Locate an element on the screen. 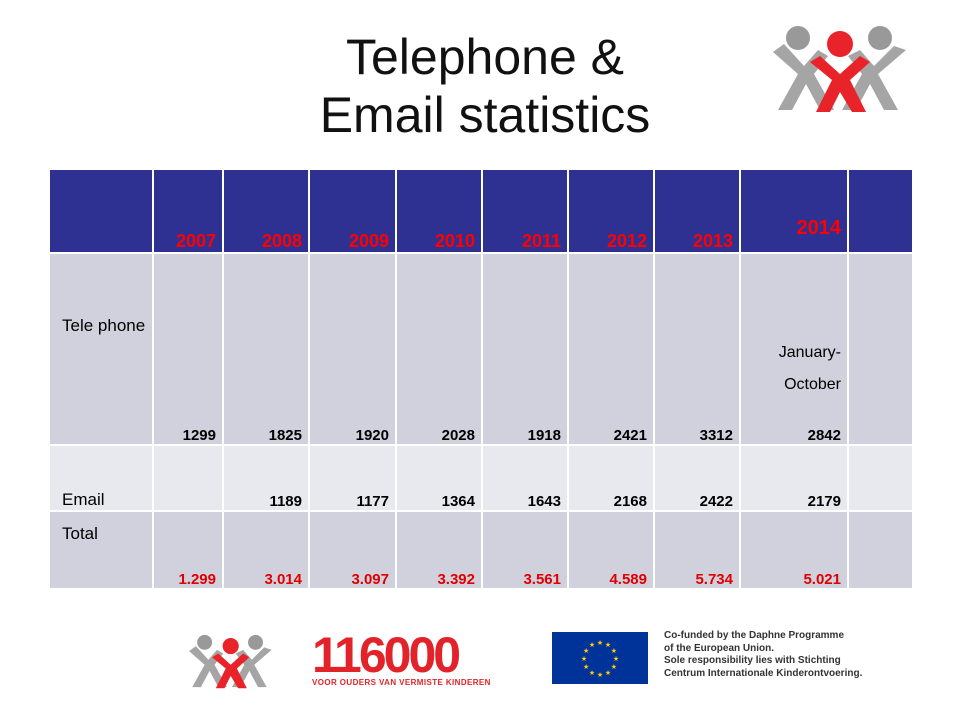 This screenshot has height=720, width=960. helpline-number: 116000 is located at coordinates (386, 655).